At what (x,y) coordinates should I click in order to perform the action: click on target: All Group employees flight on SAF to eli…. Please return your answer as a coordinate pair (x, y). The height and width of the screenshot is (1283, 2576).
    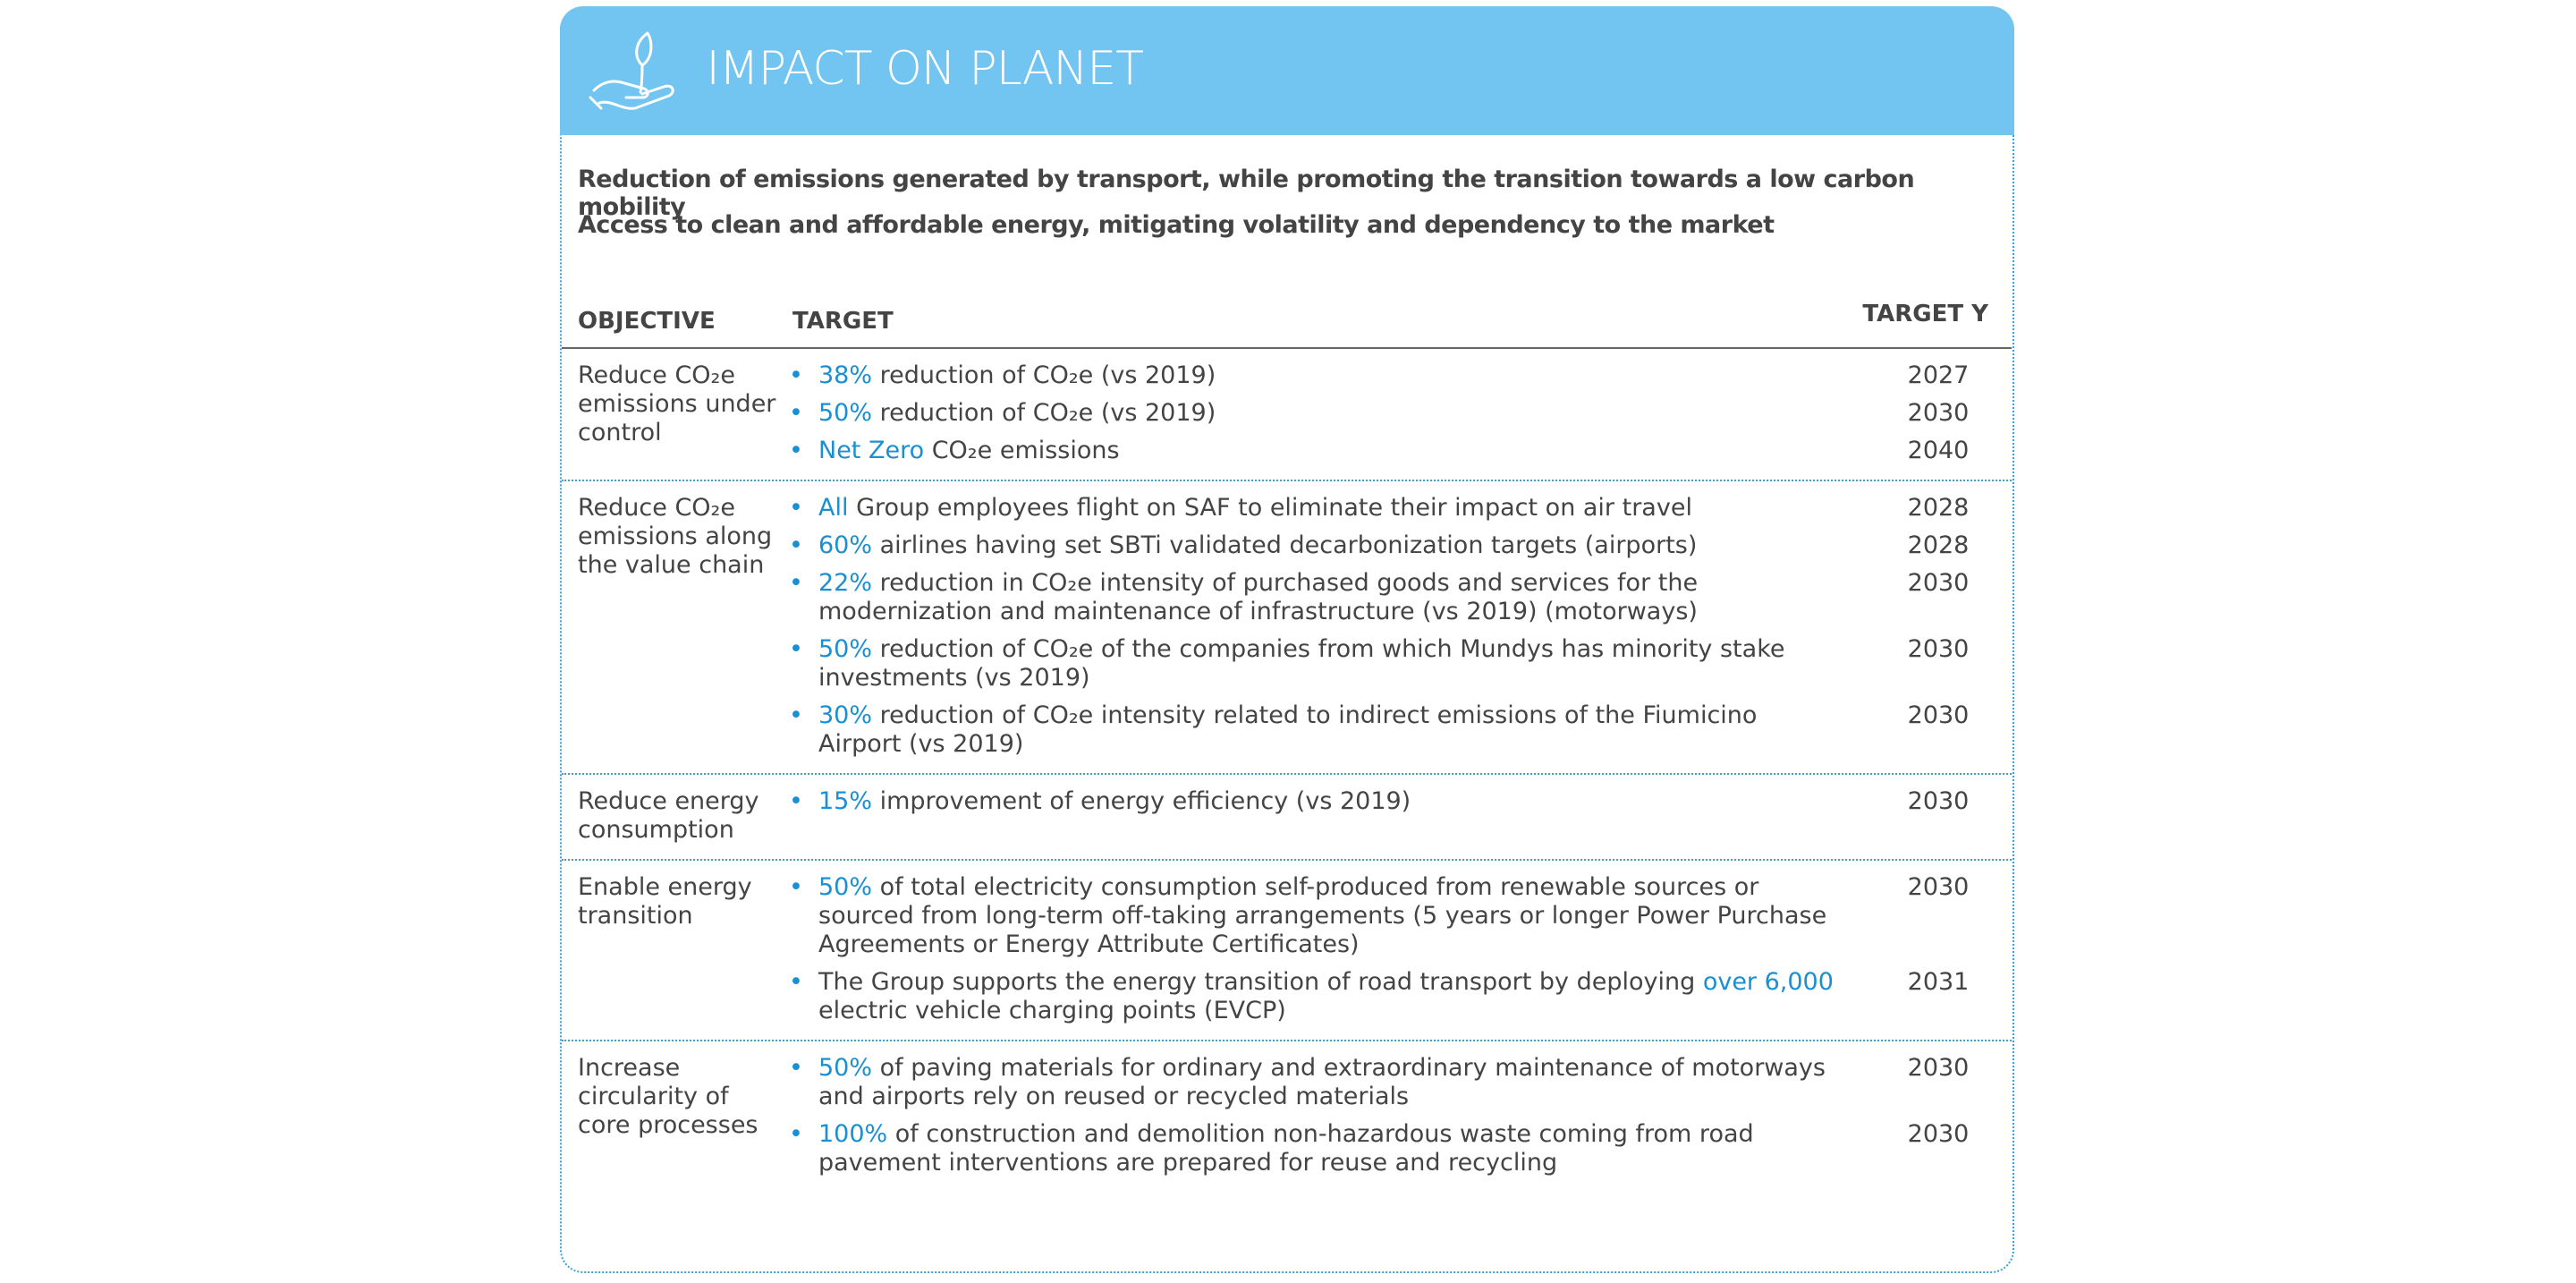
    Looking at the image, I should click on (1330, 508).